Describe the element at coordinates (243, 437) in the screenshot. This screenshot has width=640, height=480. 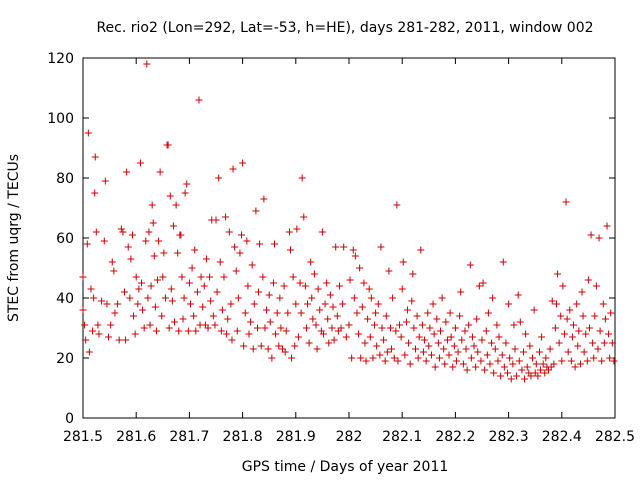
I see `x-tick-label: 281.8` at that location.